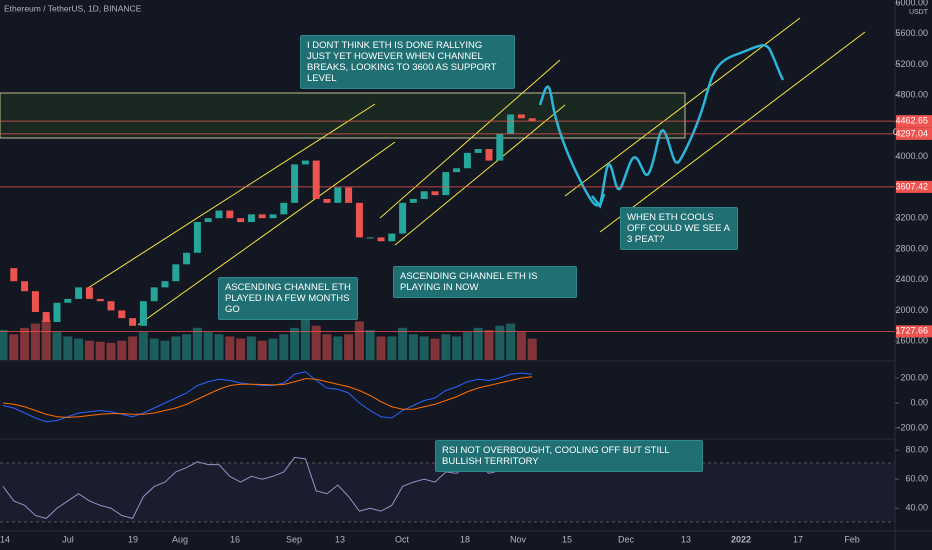  I want to click on y-tick-label: 0.00, so click(919, 402).